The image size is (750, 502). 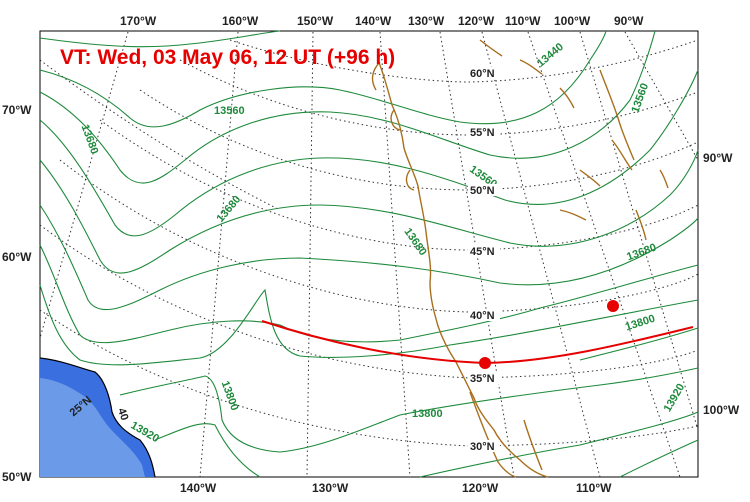 What do you see at coordinates (482, 447) in the screenshot?
I see `lat-label-30: 30°N` at bounding box center [482, 447].